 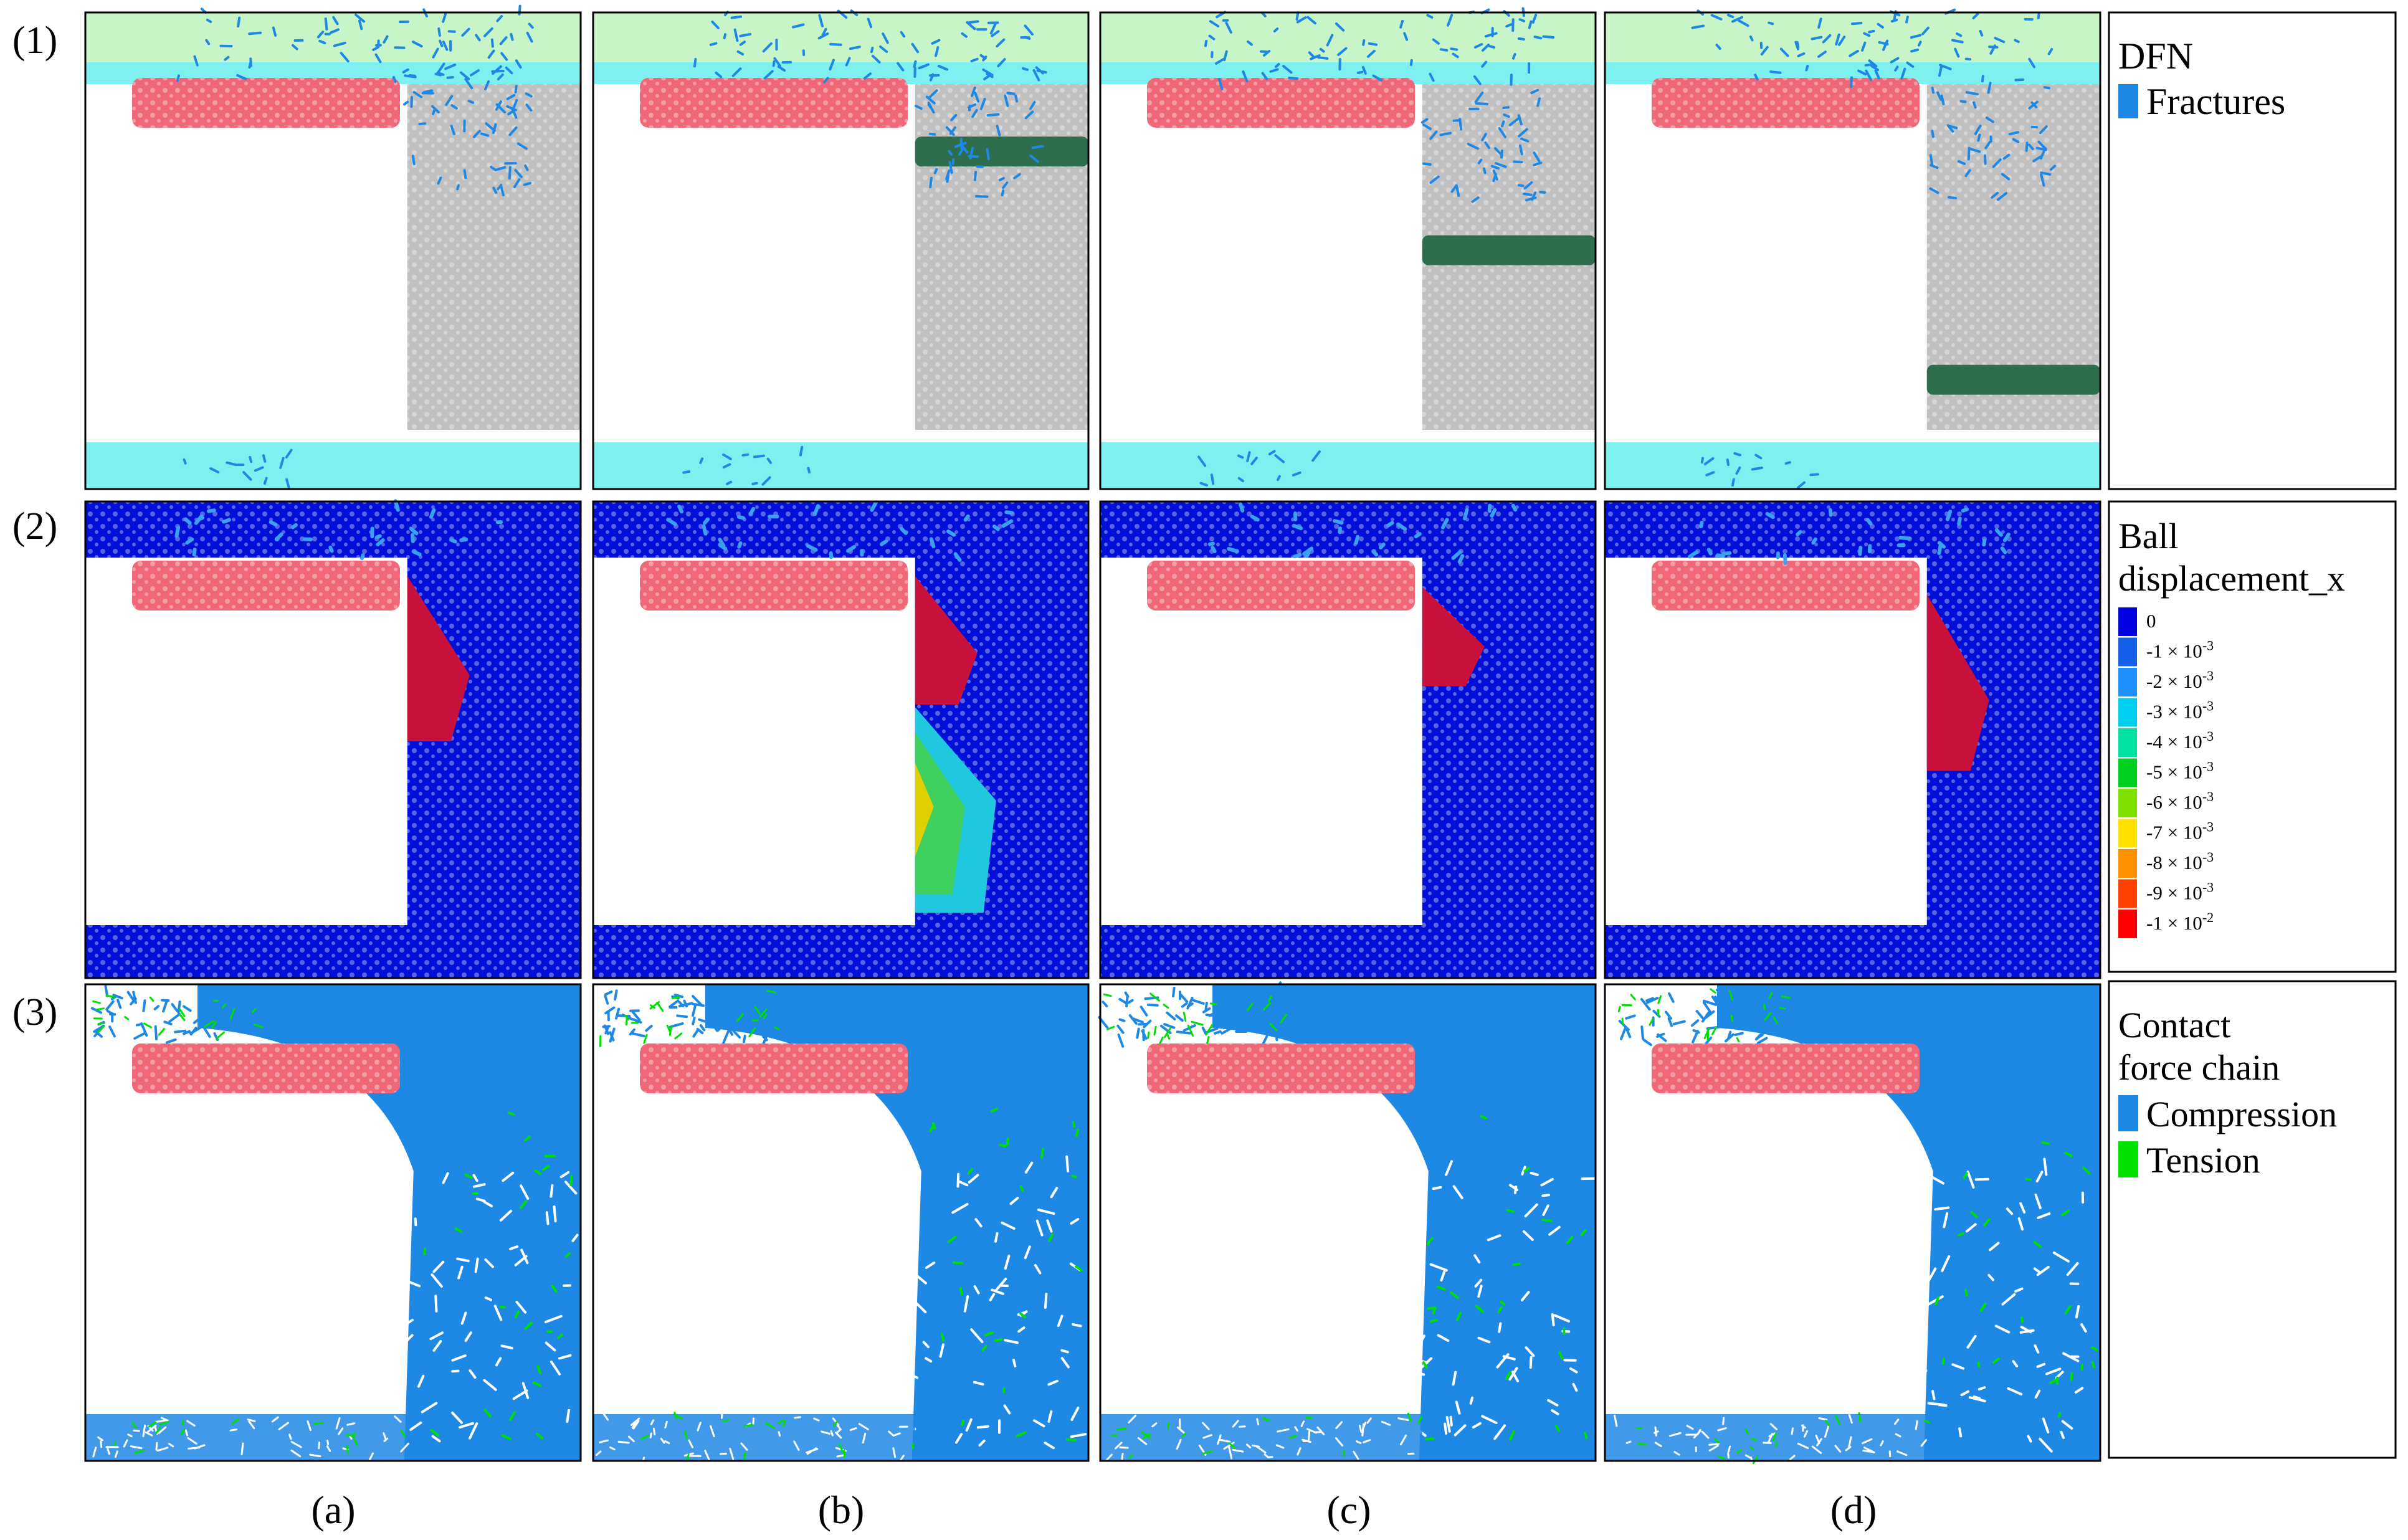 I want to click on column-label-c: (c), so click(x=1348, y=1510).